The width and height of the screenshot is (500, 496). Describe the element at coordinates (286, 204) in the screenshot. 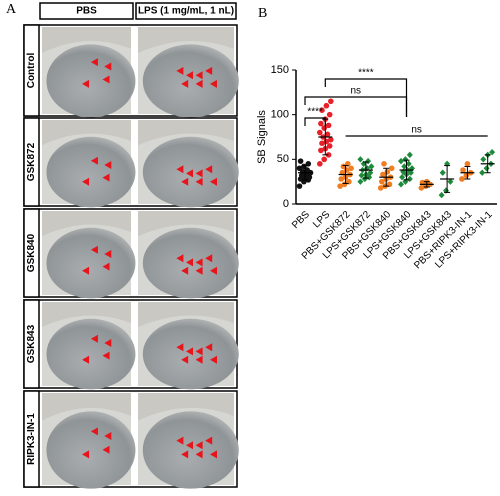

I see `y-tick-label: 0` at that location.